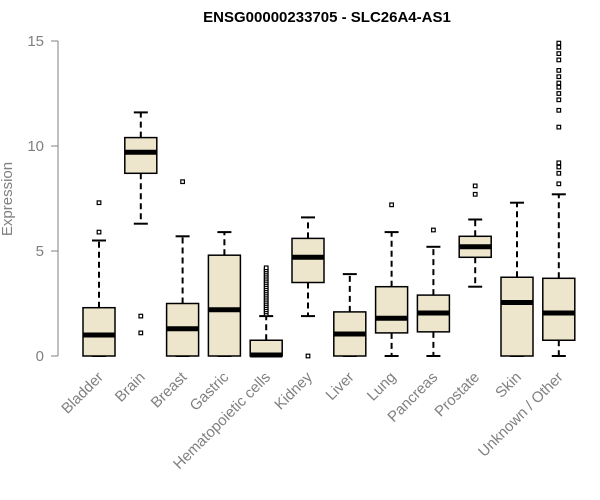  What do you see at coordinates (391, 279) in the screenshot?
I see `box-lung` at bounding box center [391, 279].